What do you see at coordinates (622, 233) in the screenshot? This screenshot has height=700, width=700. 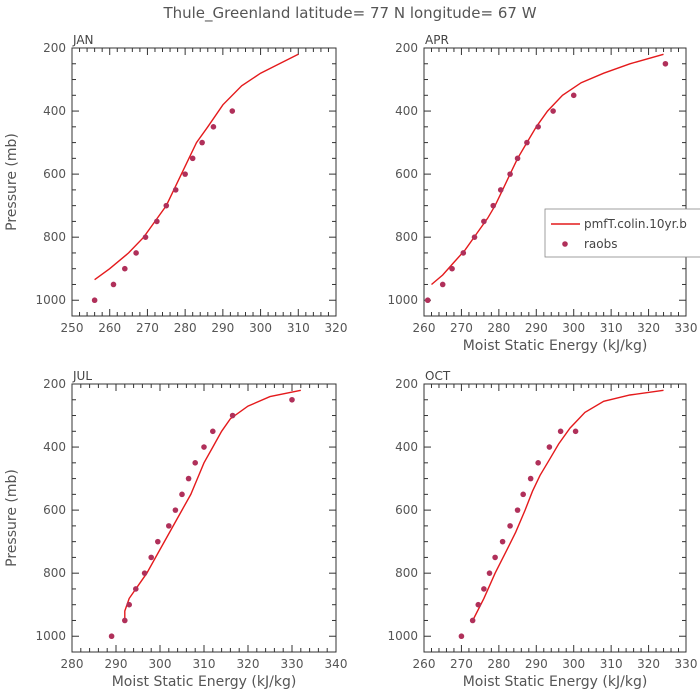 I see `legend-box` at bounding box center [622, 233].